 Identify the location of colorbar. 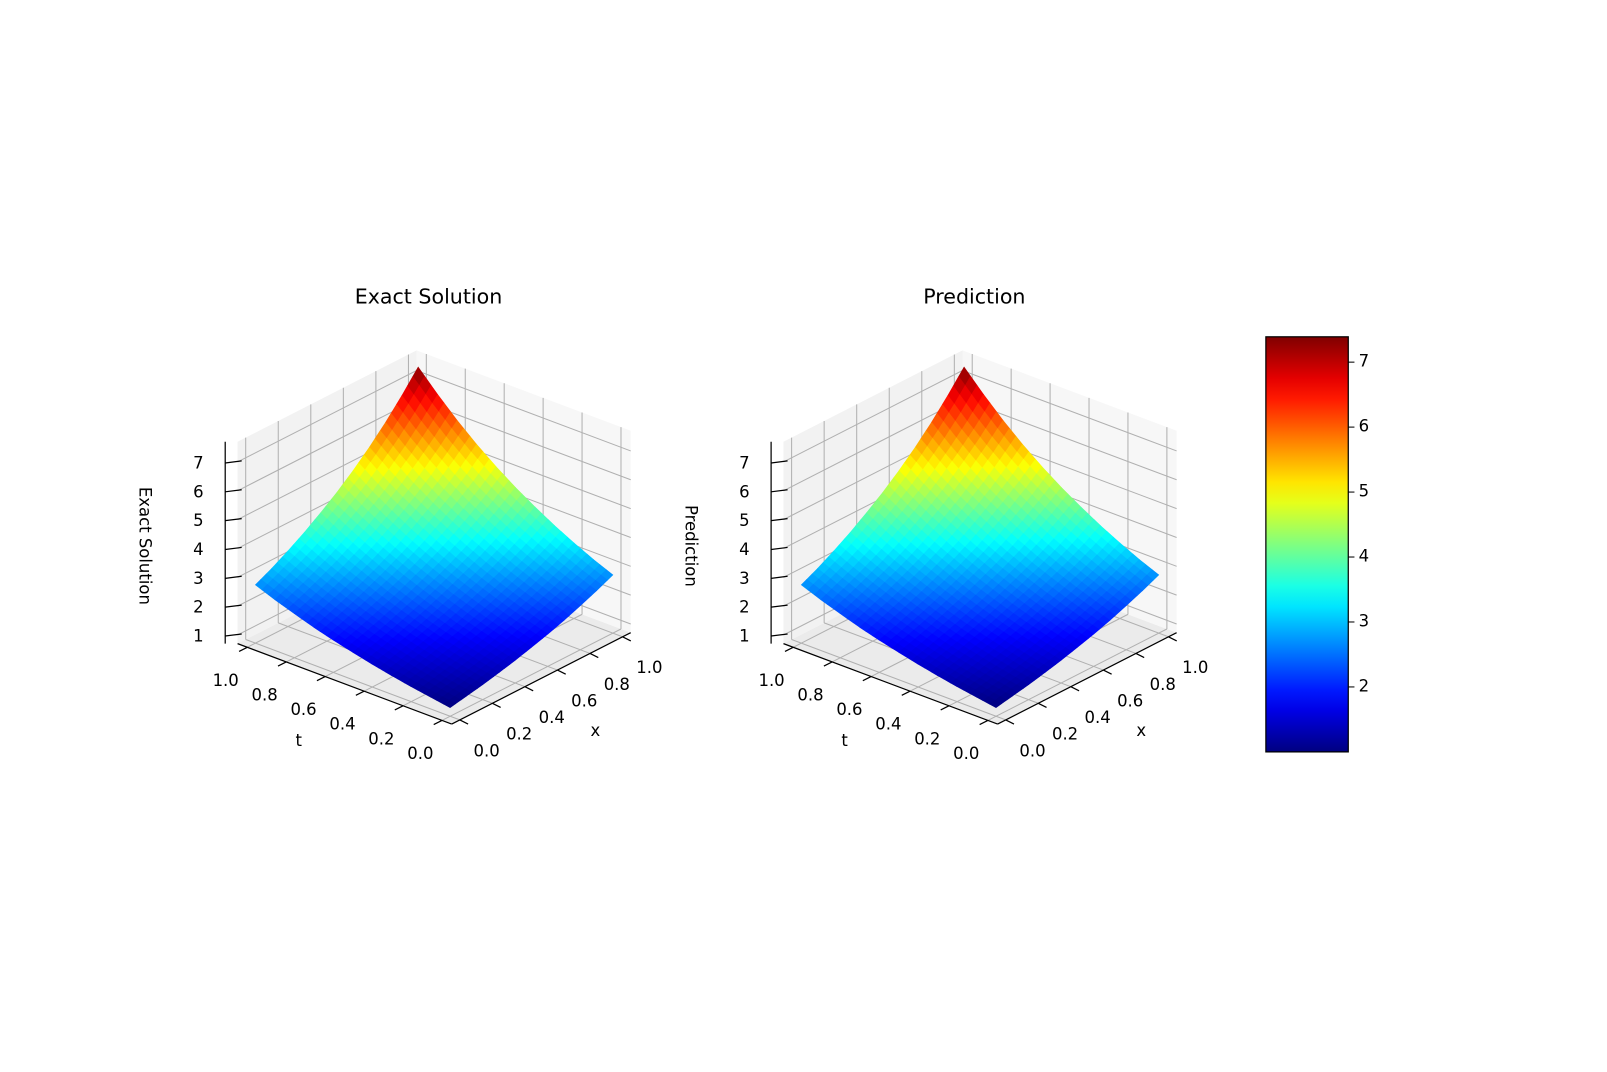
(1307, 544).